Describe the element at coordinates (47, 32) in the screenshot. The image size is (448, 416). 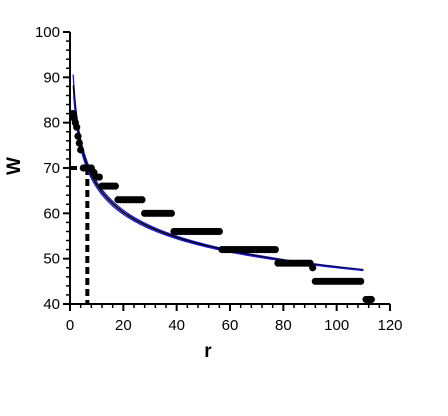
I see `y-tick-label: 100` at that location.